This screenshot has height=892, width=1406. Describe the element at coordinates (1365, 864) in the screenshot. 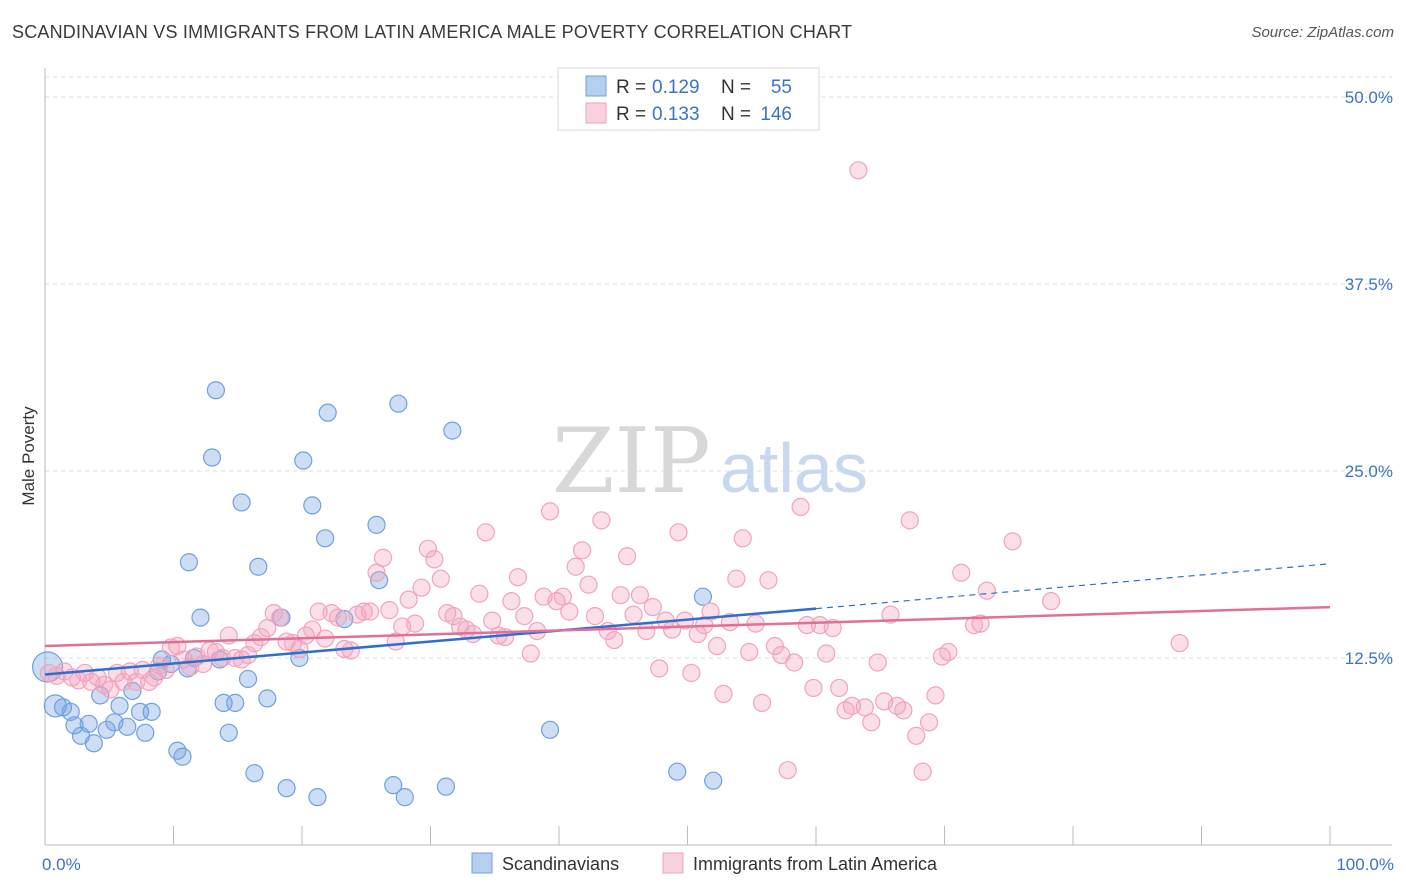

I see `x-tick-label: 100.0%` at that location.